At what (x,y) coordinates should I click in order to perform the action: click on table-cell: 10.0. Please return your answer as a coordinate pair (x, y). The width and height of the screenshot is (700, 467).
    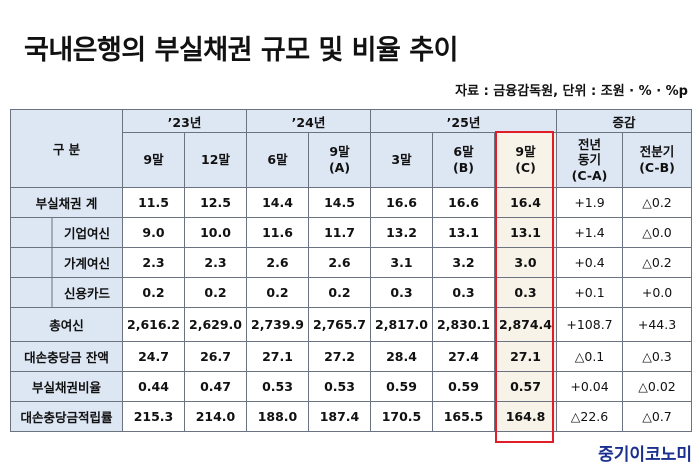
    Looking at the image, I should click on (215, 232).